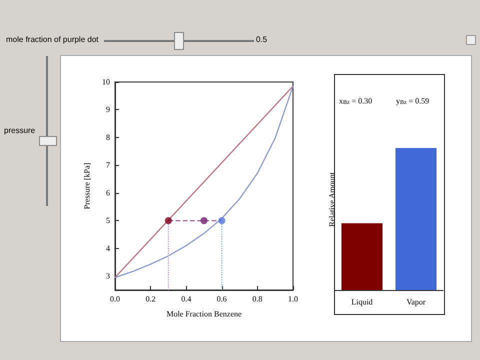 This screenshot has width=480, height=360. What do you see at coordinates (362, 302) in the screenshot?
I see `x-tick-label: Liquid` at bounding box center [362, 302].